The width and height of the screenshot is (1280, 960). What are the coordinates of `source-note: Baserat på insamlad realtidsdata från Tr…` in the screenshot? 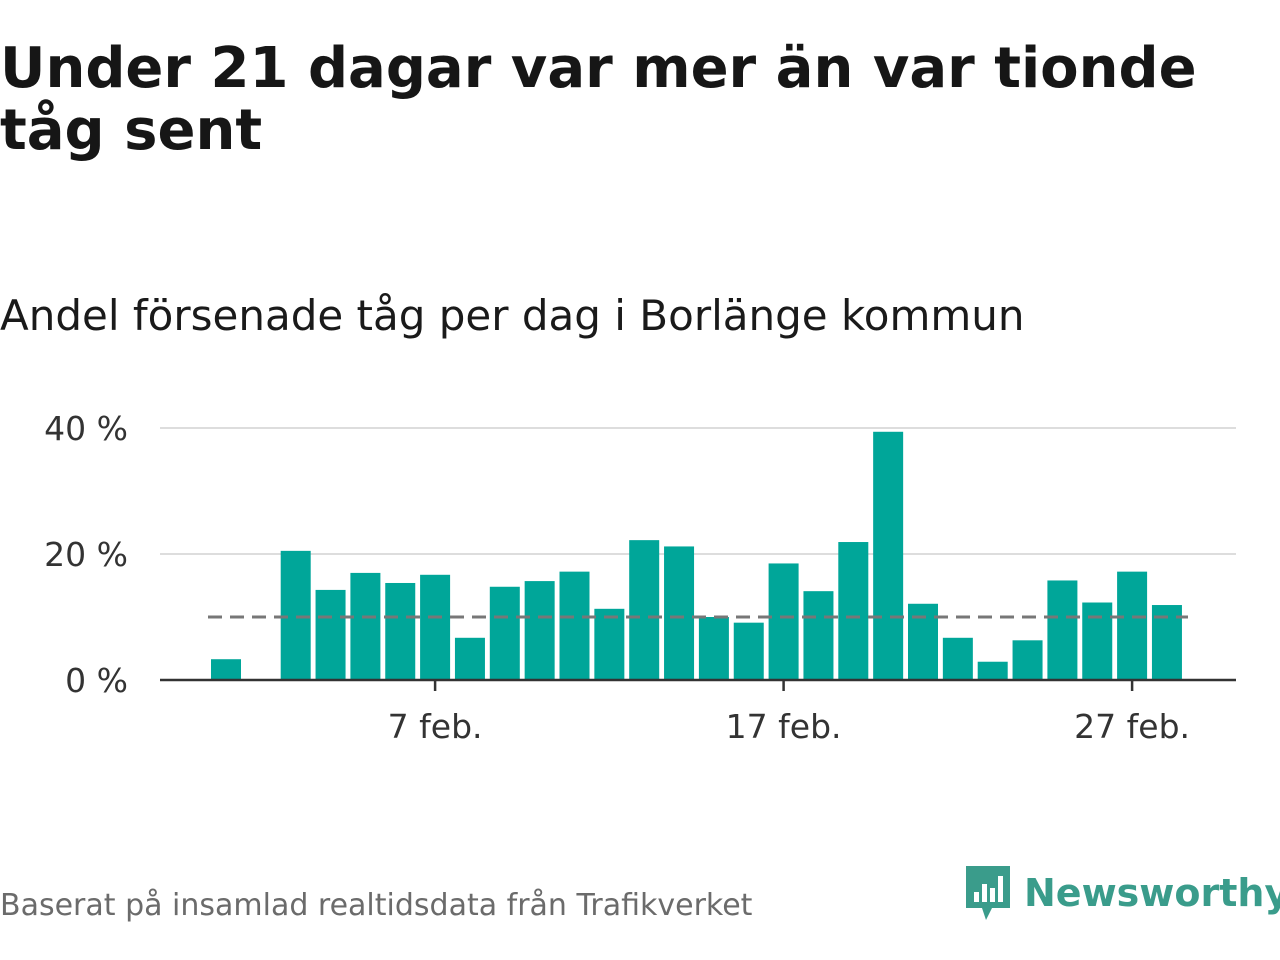 It's located at (376, 905).